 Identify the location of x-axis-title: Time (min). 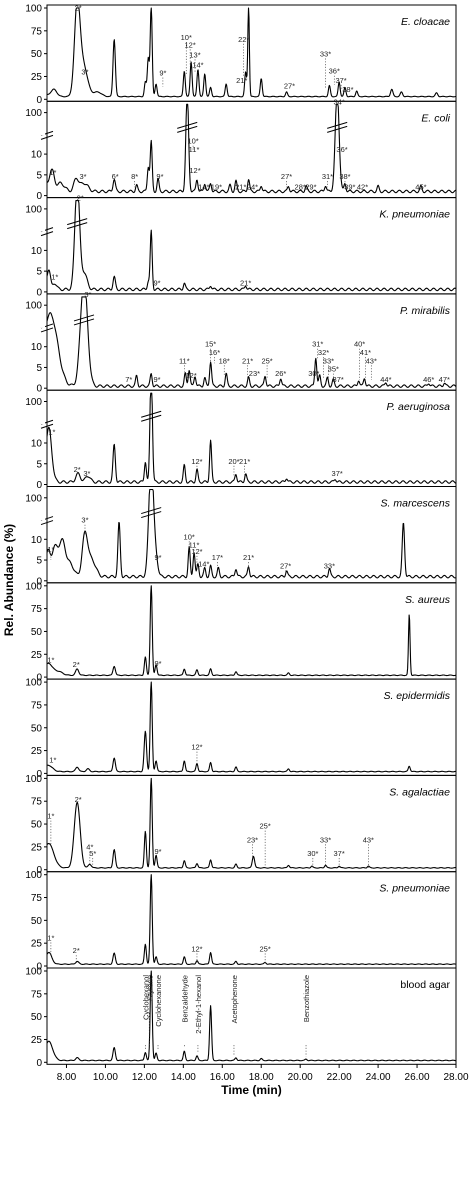
(251, 1090).